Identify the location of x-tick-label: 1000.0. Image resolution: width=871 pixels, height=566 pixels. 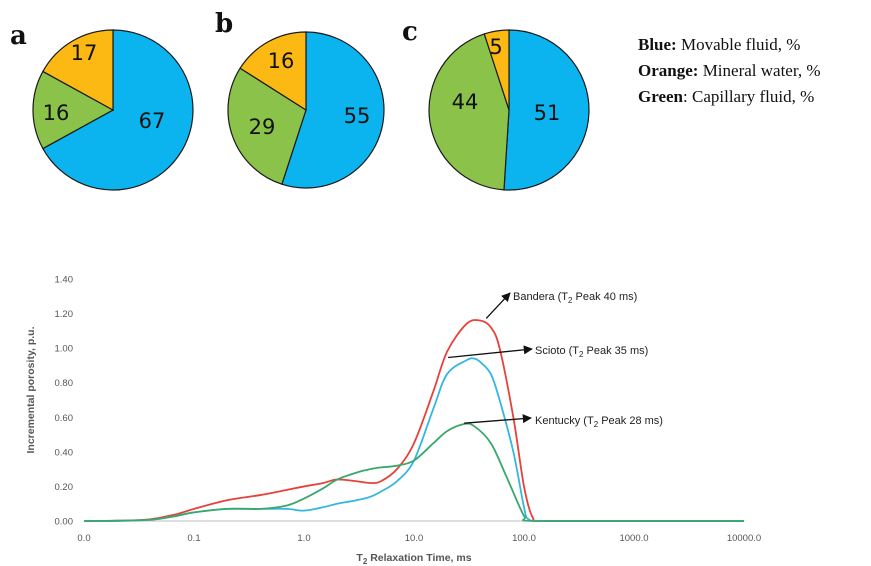
(633, 538).